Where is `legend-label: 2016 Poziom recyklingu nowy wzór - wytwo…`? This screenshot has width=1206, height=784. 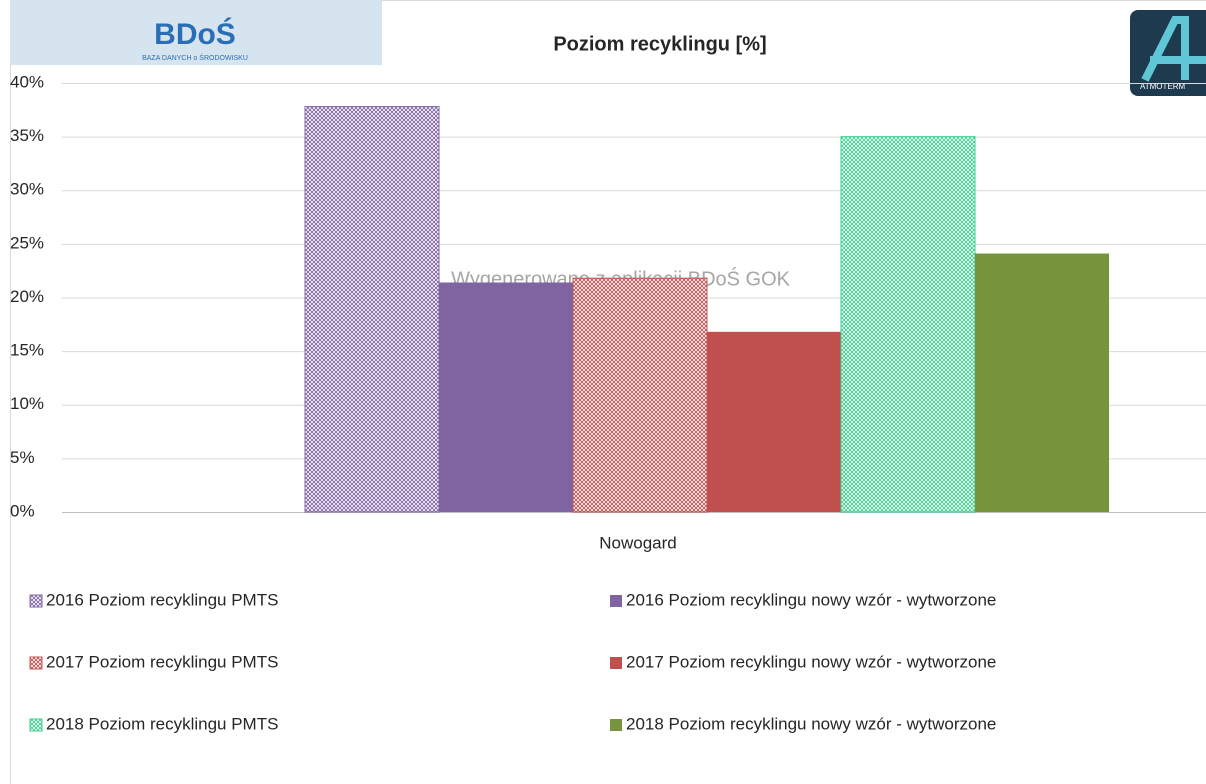 legend-label: 2016 Poziom recyklingu nowy wzór - wytwo… is located at coordinates (811, 599).